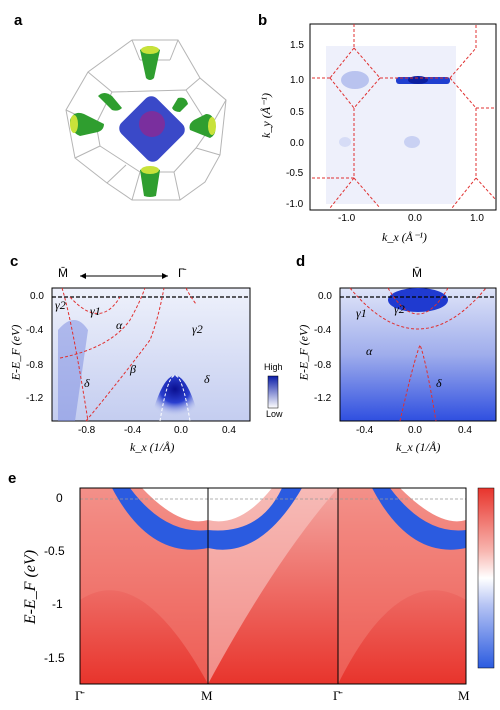 This screenshot has height=710, width=500. I want to click on panel-e-xtick-3: Γ̄, so click(337, 695).